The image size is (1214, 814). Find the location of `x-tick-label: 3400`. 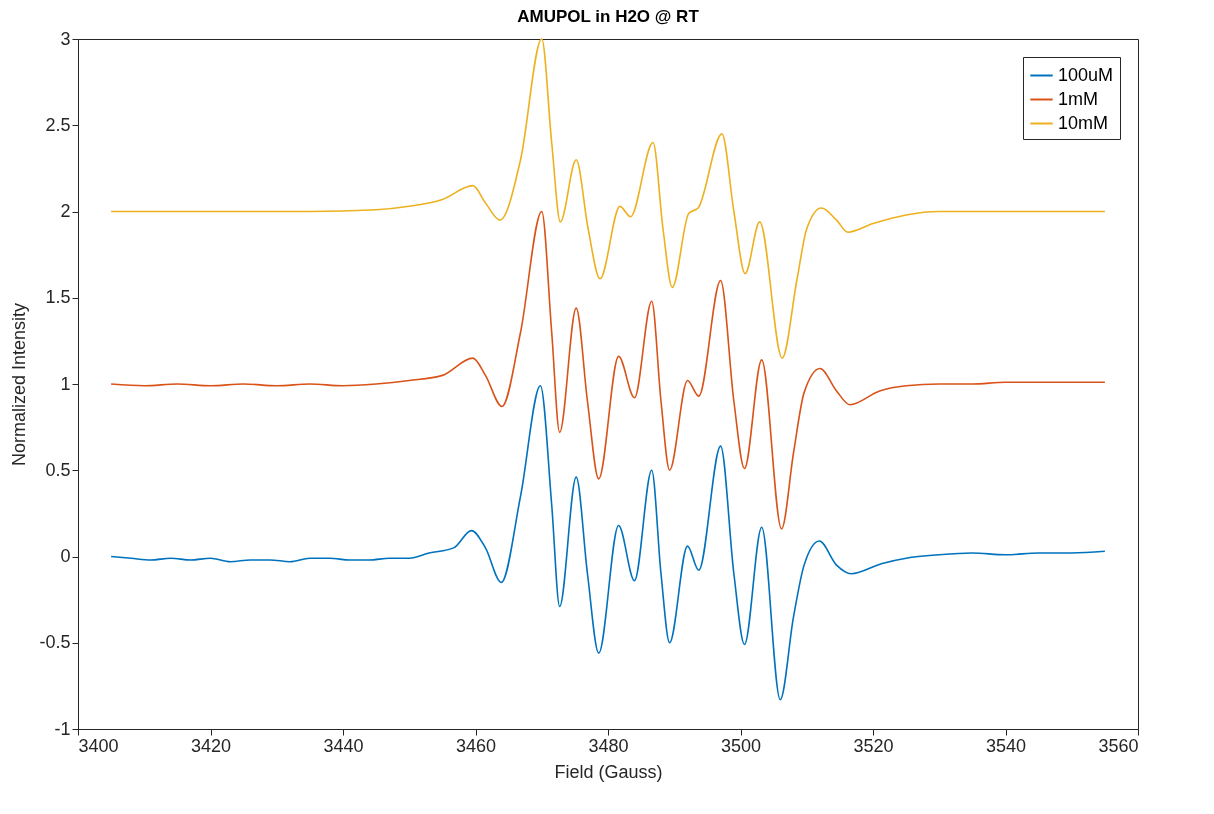

x-tick-label: 3400 is located at coordinates (98, 745).